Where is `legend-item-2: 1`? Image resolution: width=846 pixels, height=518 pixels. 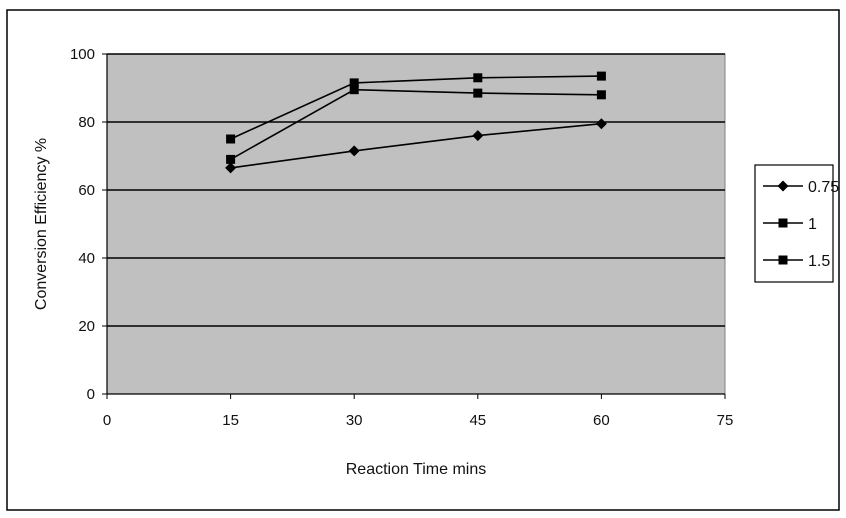
legend-item-2: 1 is located at coordinates (790, 224).